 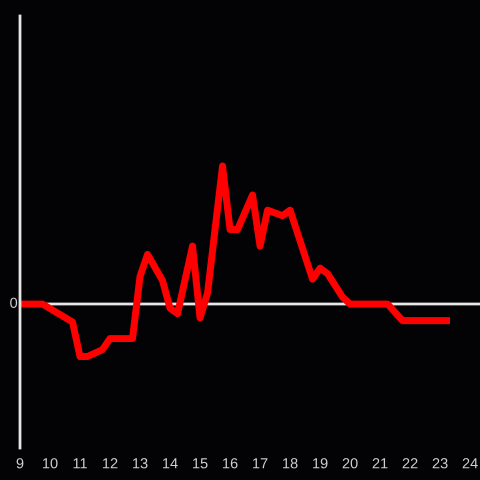 I want to click on x-tick-label: 20, so click(x=350, y=463).